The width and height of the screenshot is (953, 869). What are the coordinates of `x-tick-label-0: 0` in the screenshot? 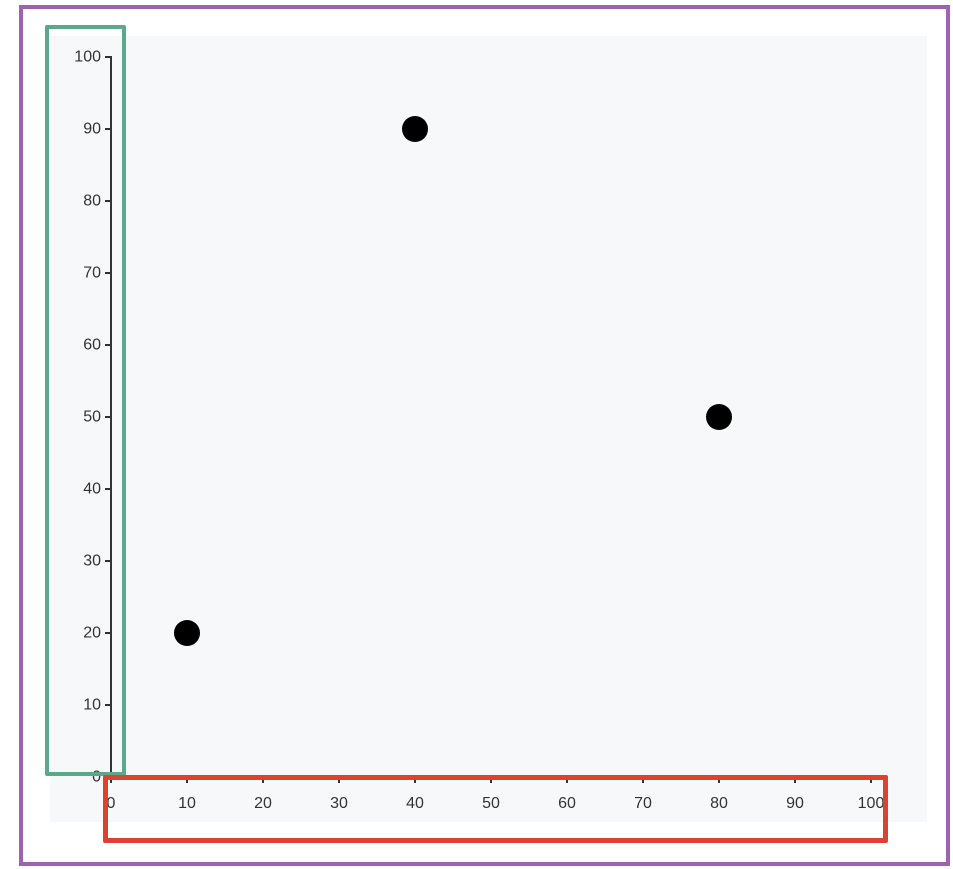 It's located at (111, 803).